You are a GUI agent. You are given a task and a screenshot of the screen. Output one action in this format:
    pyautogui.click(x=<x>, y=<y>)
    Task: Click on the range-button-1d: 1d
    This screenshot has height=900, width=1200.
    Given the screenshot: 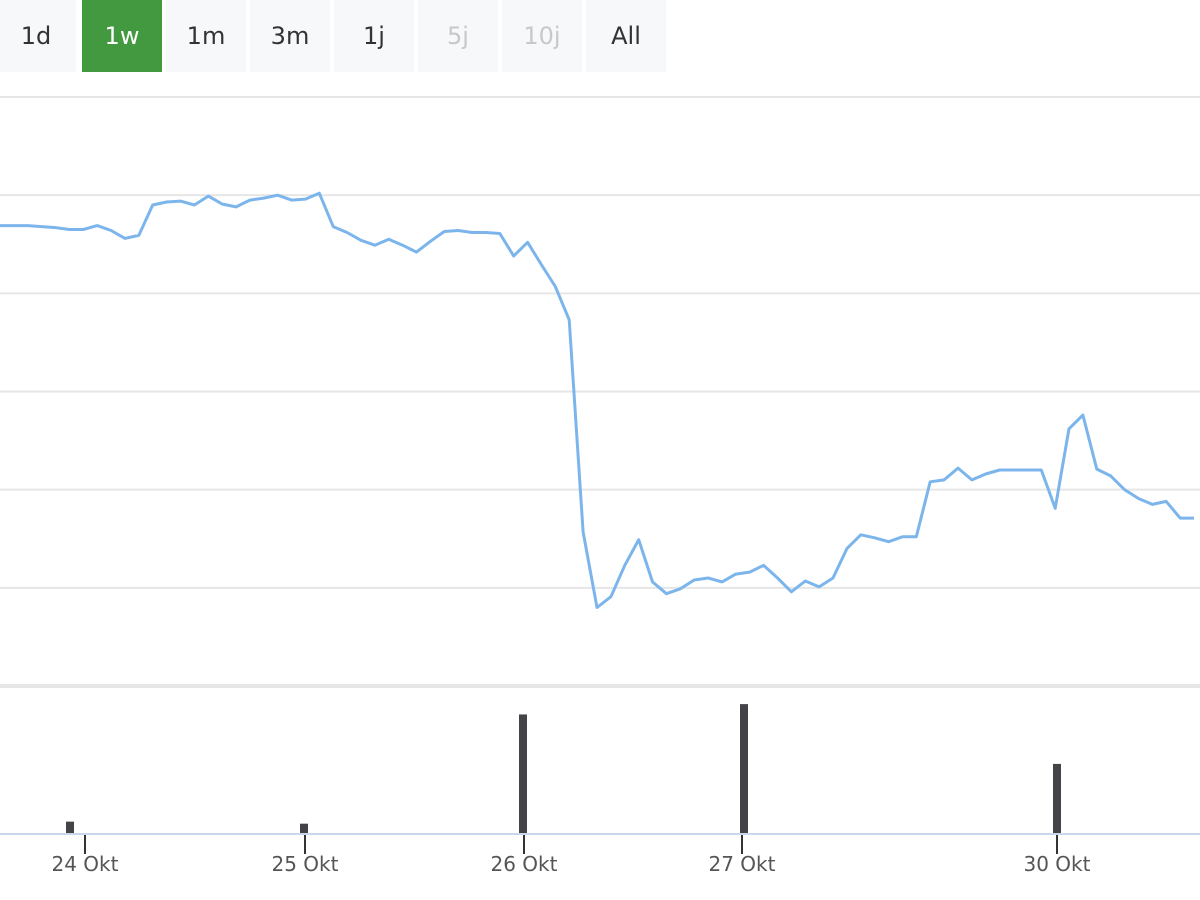 What is the action you would take?
    pyautogui.click(x=38, y=36)
    